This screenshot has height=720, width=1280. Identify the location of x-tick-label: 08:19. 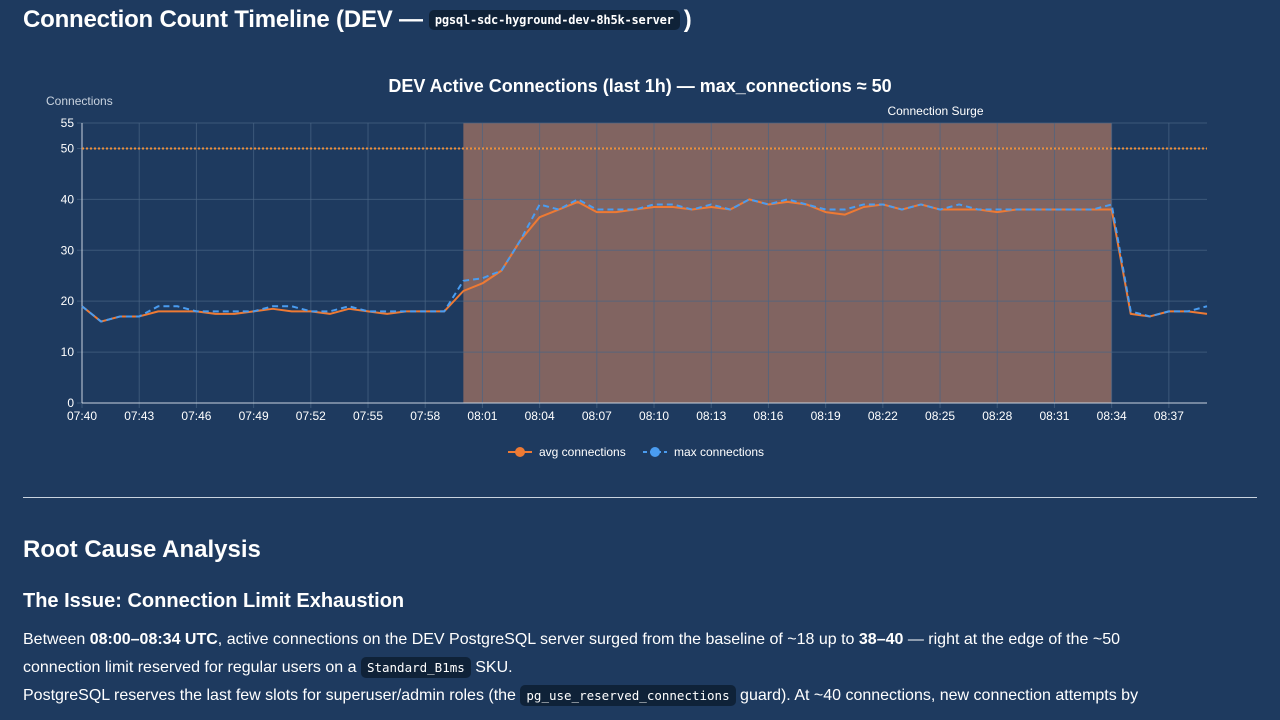
(826, 416).